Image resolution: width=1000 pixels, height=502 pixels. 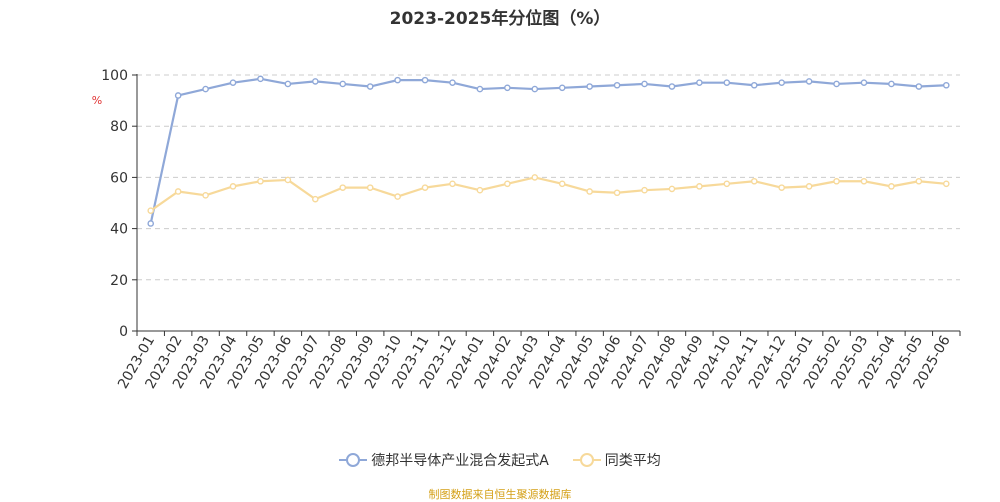 I want to click on data-source-note: 制图数据来自恒生聚源数据库, so click(x=500, y=494).